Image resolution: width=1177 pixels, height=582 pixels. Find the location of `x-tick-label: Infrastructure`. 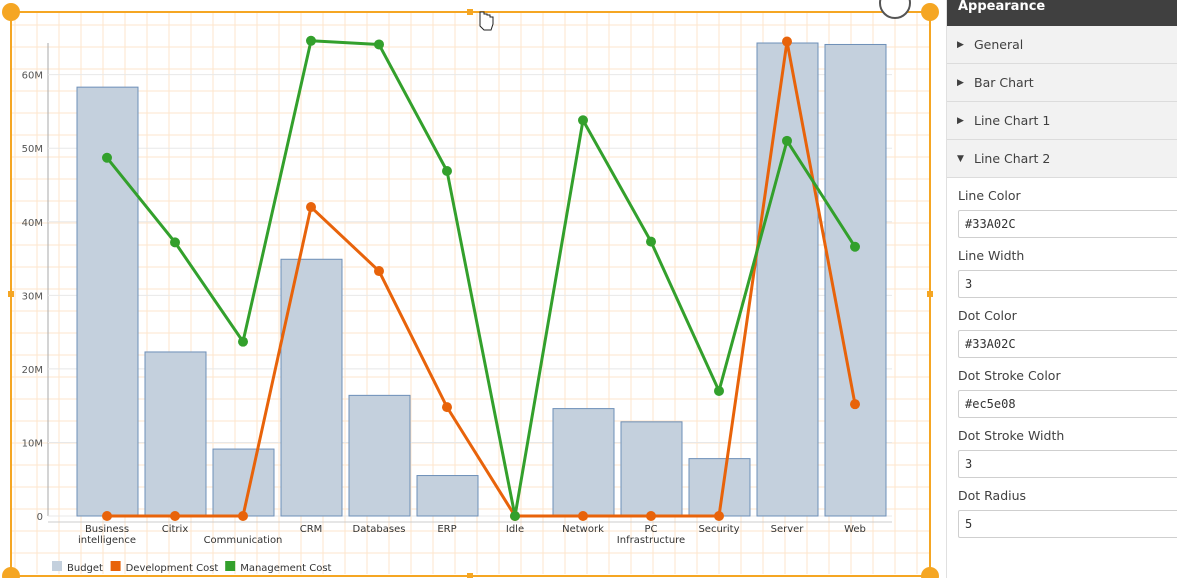

x-tick-label: Infrastructure is located at coordinates (651, 540).